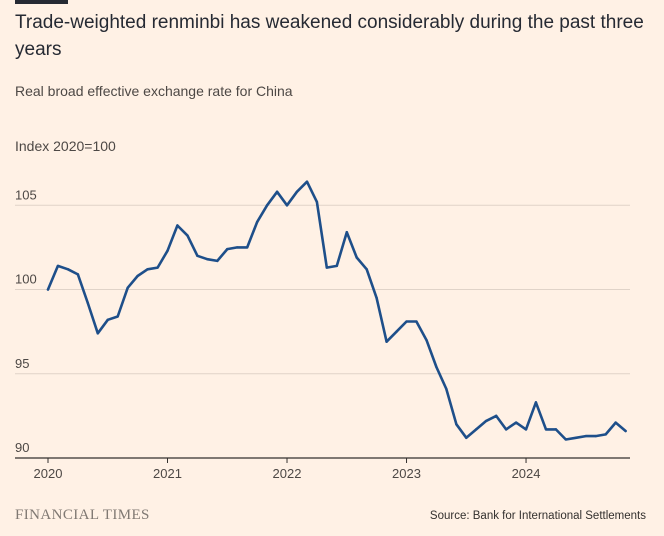 The width and height of the screenshot is (664, 536). I want to click on ft-logo-text: FINANCIAL TIMES, so click(82, 515).